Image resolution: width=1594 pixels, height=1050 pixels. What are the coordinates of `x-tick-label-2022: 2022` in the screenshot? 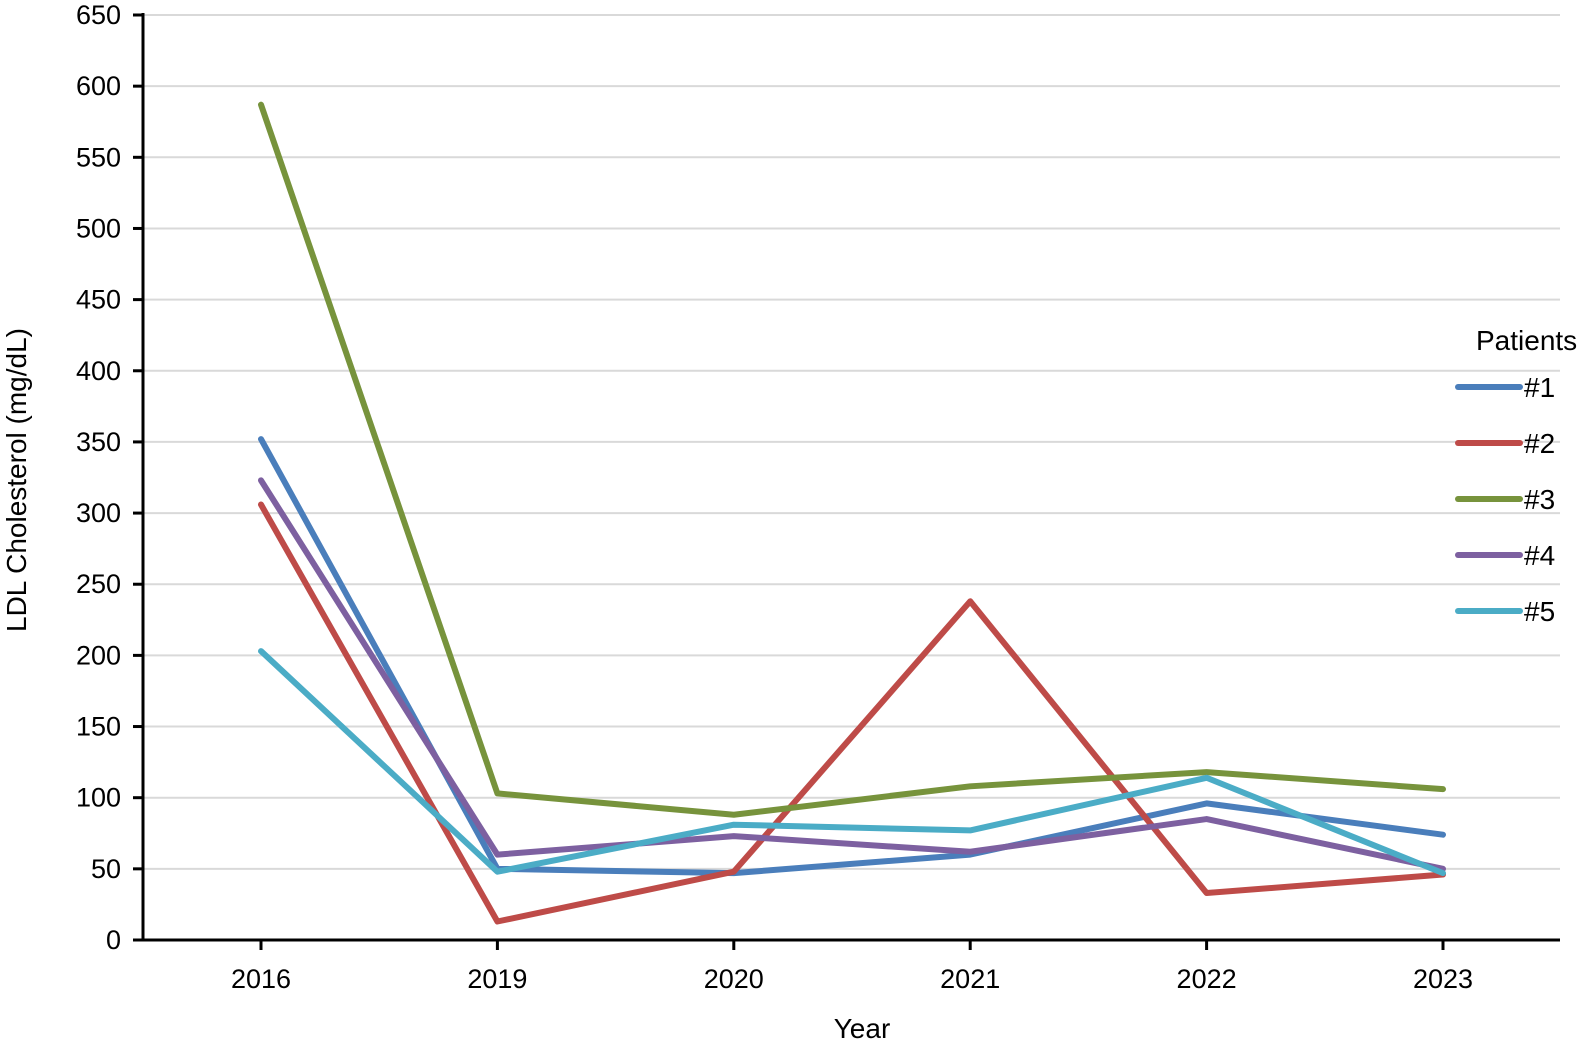 It's located at (1207, 979).